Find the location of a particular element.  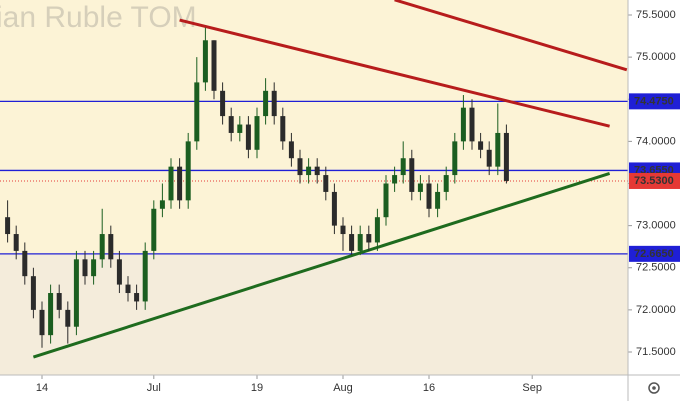

last-price-label: 73.5300 is located at coordinates (654, 181).